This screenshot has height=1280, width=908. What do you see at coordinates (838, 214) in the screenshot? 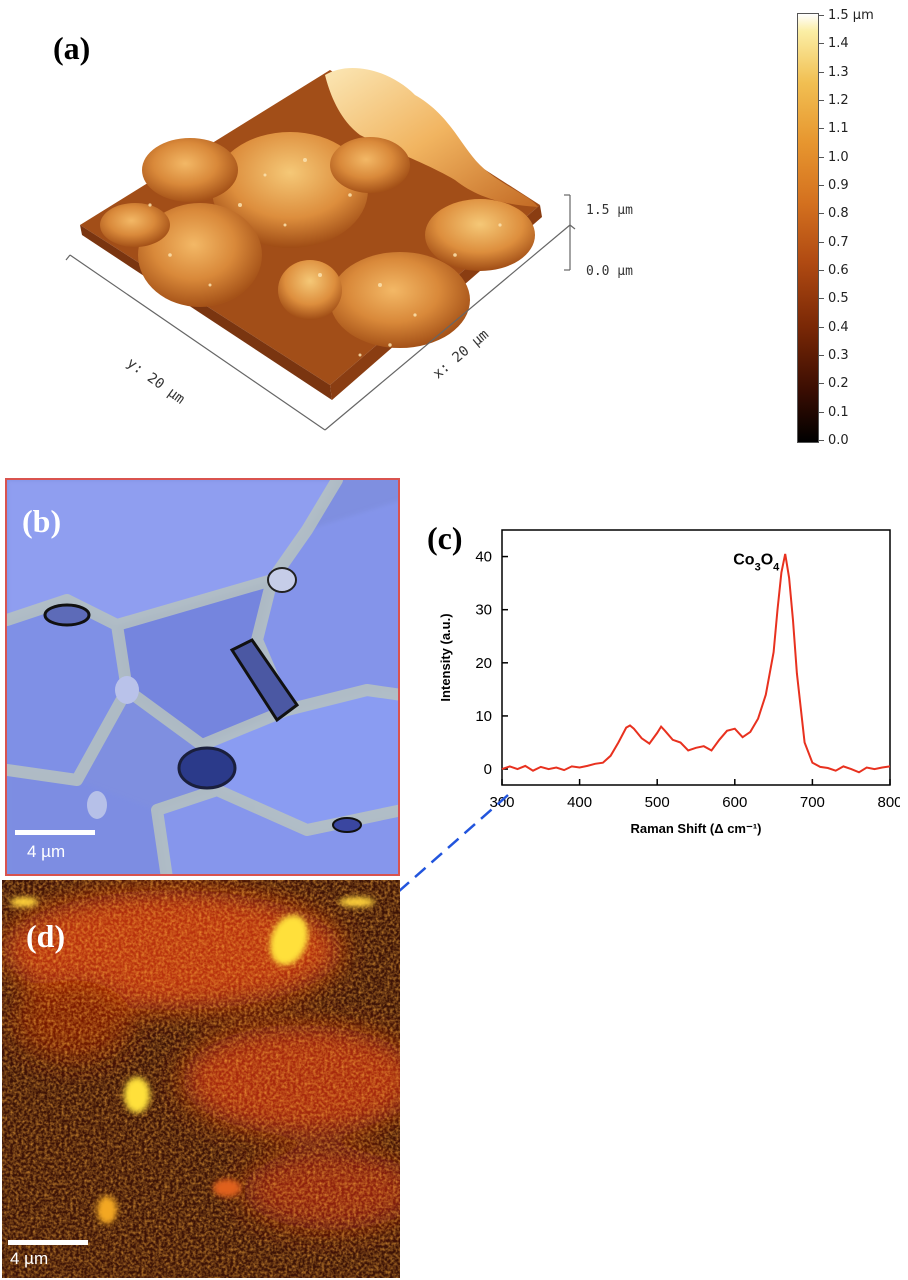
I see `colorbar-tick-label: 0.8` at bounding box center [838, 214].